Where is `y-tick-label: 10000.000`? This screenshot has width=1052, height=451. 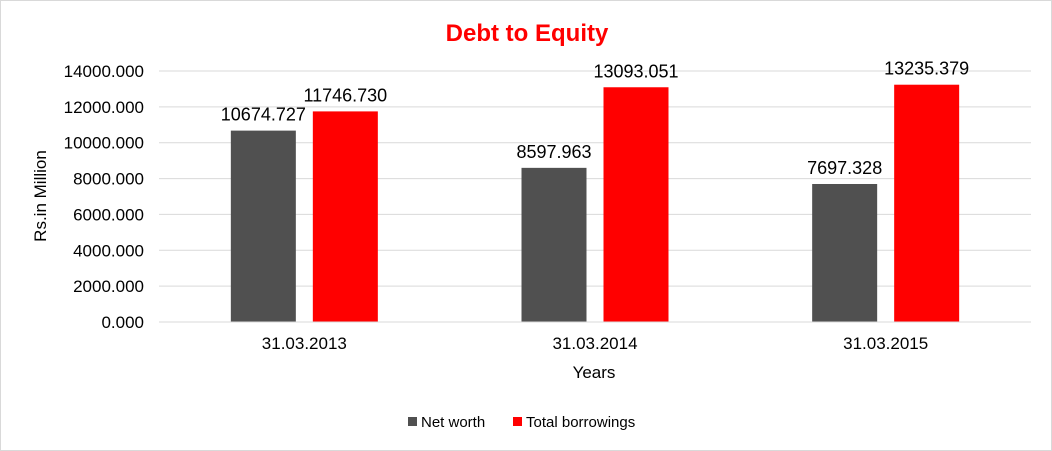 y-tick-label: 10000.000 is located at coordinates (104, 143).